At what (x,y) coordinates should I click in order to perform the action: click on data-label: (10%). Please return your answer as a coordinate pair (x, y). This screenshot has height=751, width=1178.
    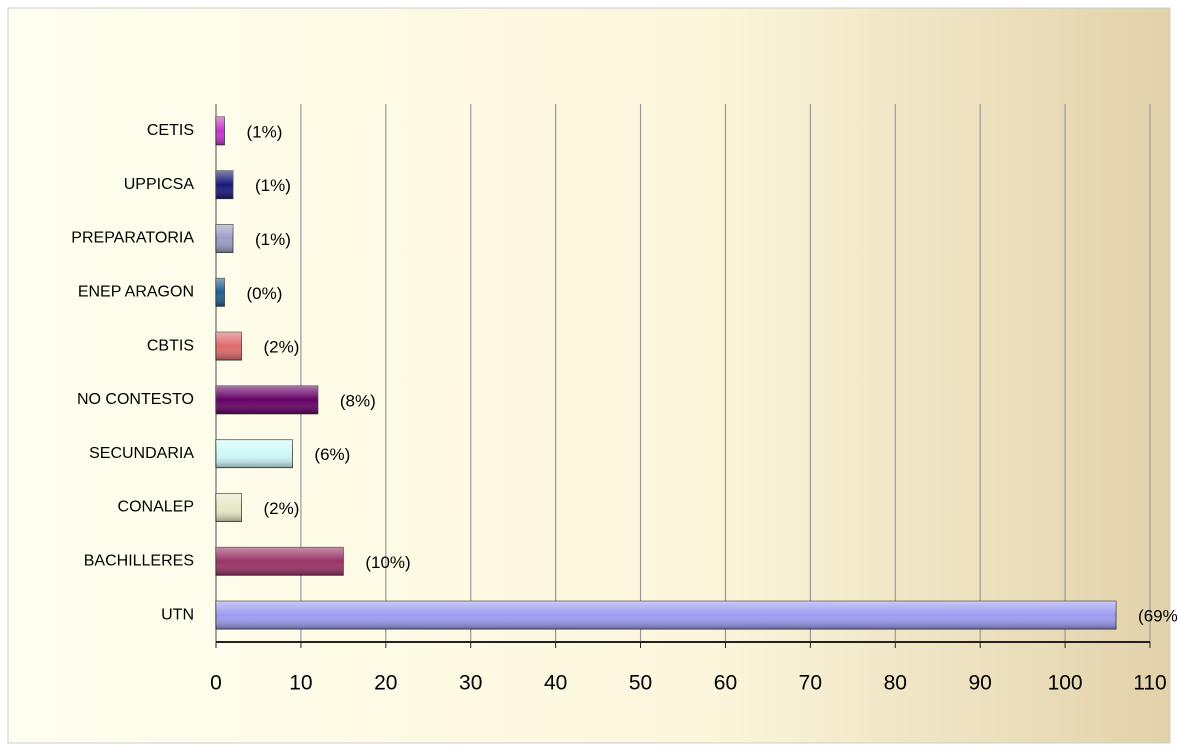
    Looking at the image, I should click on (387, 562).